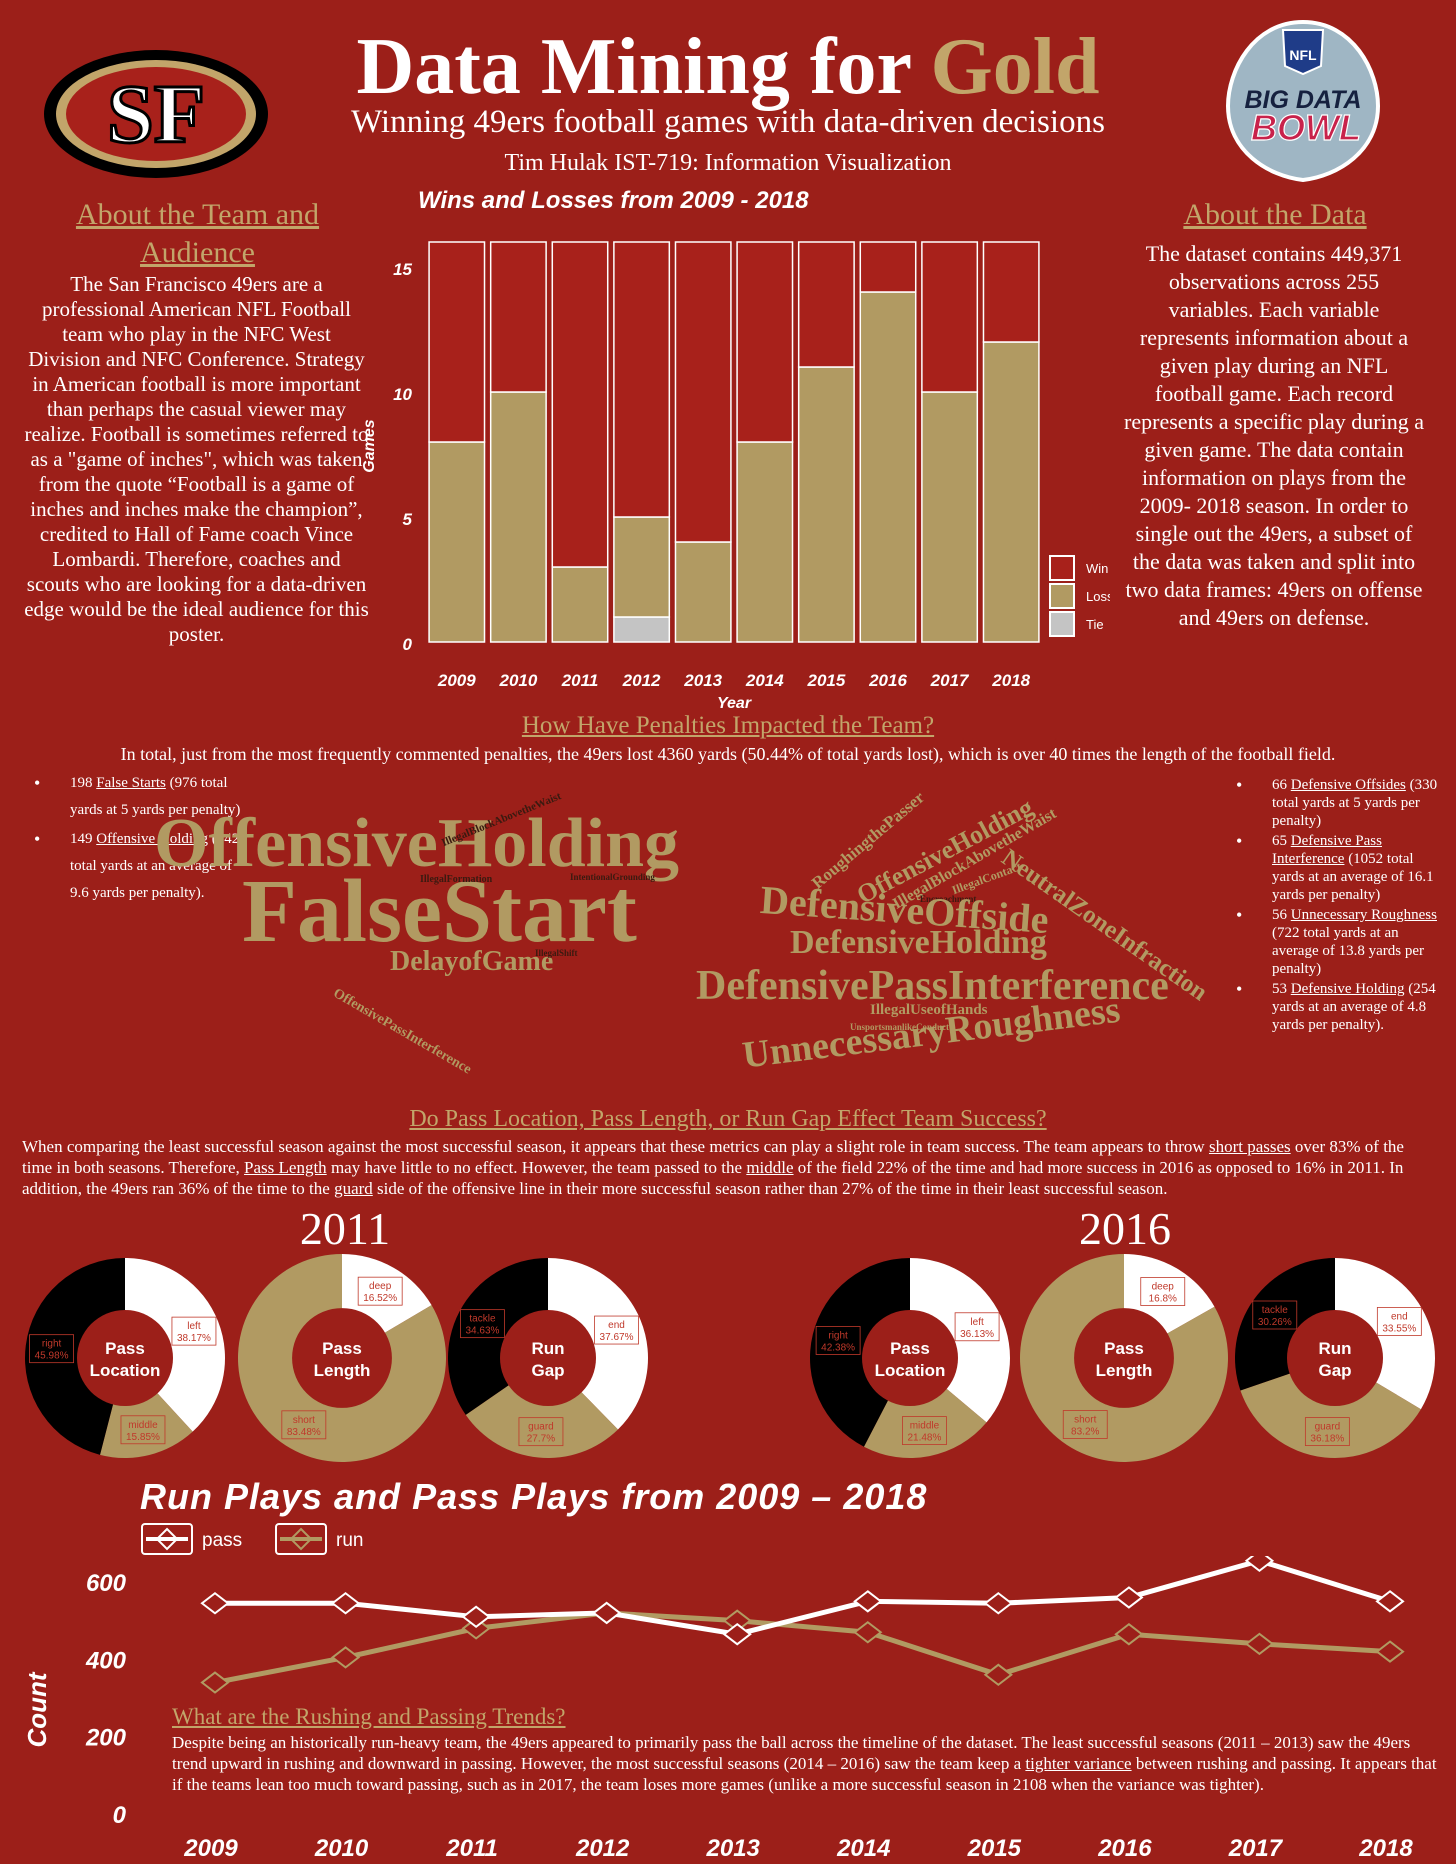 The width and height of the screenshot is (1456, 1864). What do you see at coordinates (641, 680) in the screenshot?
I see `winloss-xtick: 2012` at bounding box center [641, 680].